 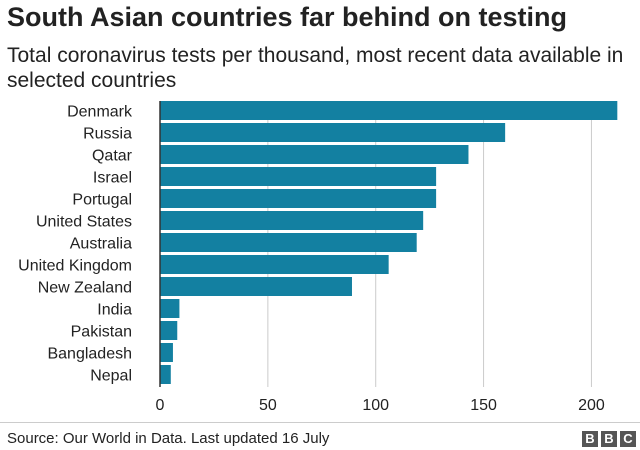 I want to click on category-label: Qatar, so click(x=112, y=156).